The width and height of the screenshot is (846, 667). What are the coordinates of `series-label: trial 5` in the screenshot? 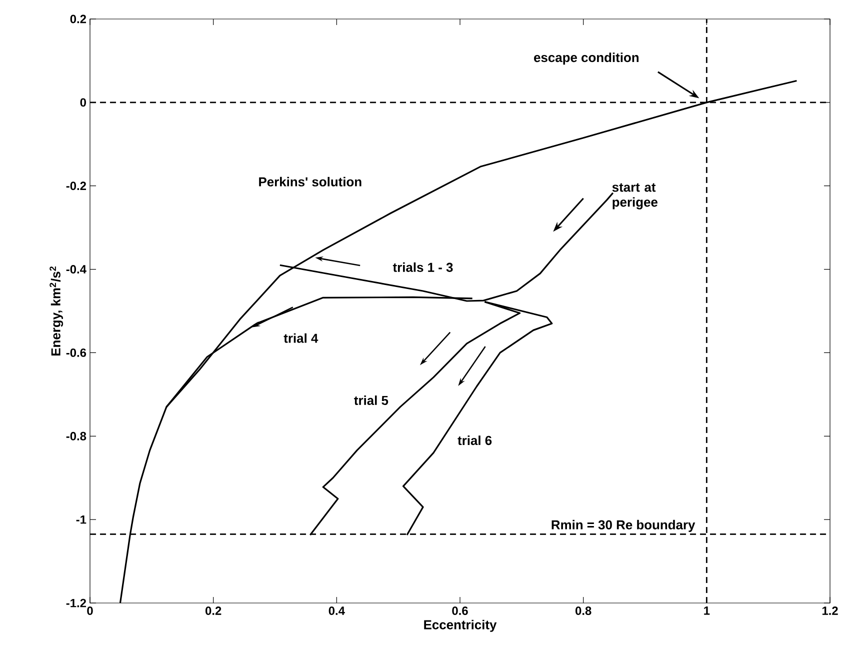 It's located at (371, 401).